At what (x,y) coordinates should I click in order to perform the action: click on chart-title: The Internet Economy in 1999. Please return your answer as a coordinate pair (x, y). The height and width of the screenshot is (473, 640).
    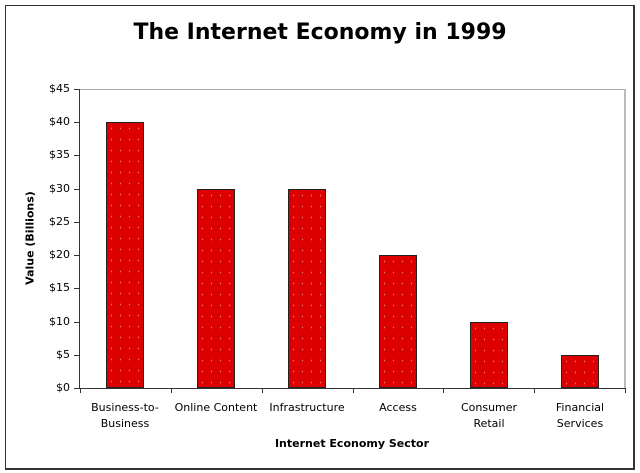
    Looking at the image, I should click on (320, 32).